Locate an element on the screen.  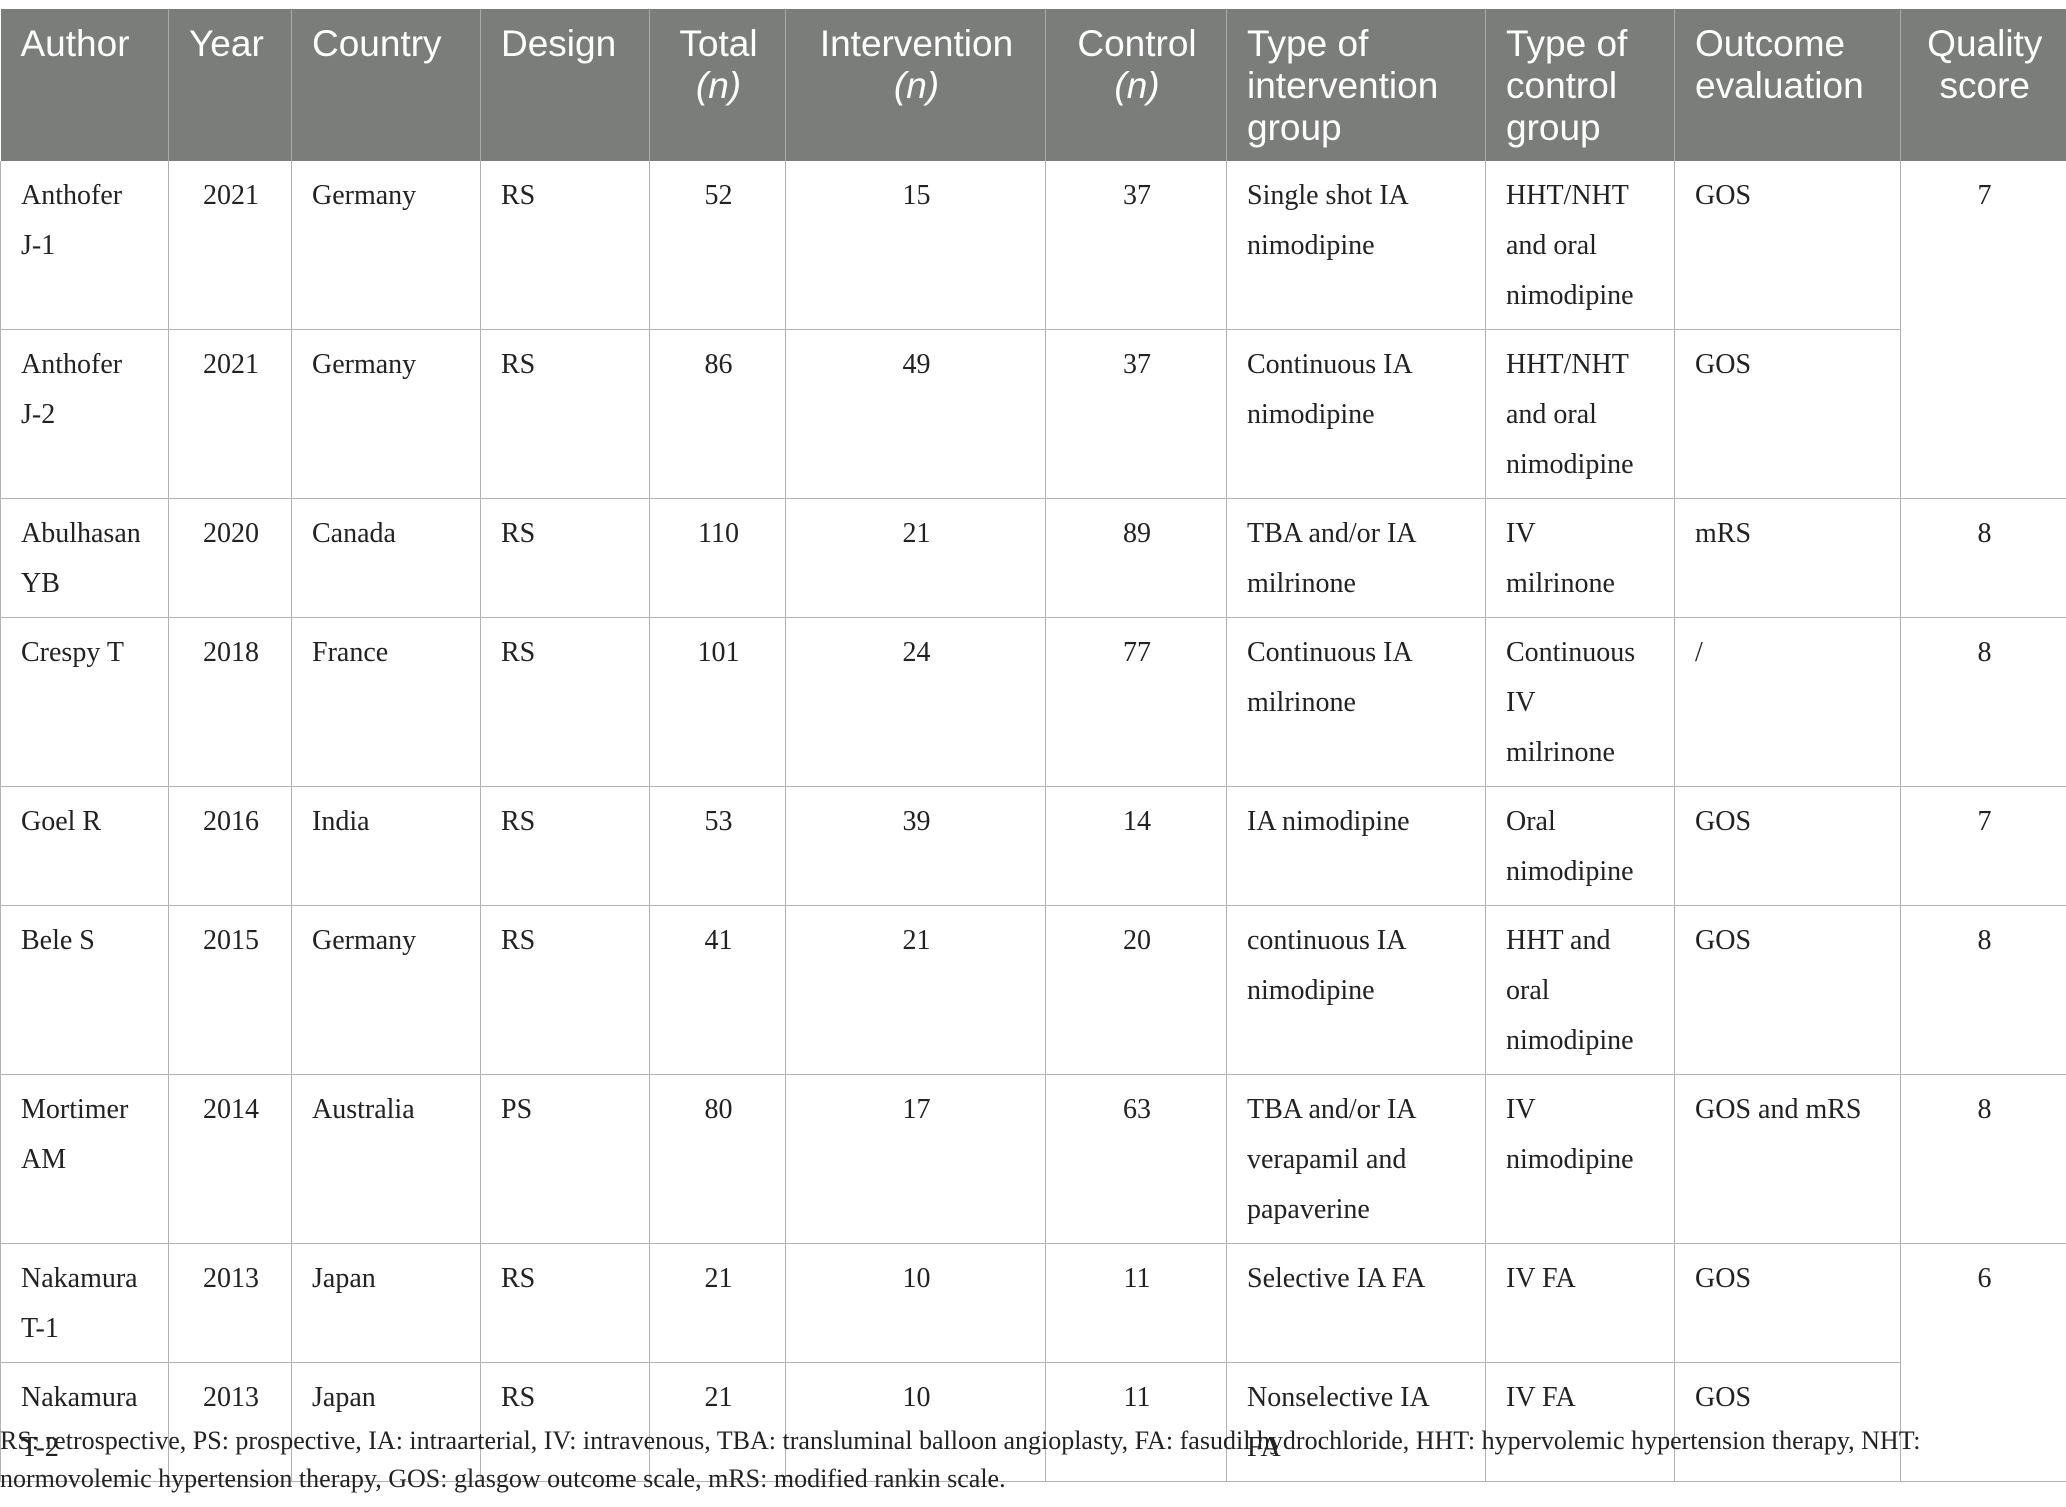
cell-quality-score: 8 is located at coordinates (1983, 558).